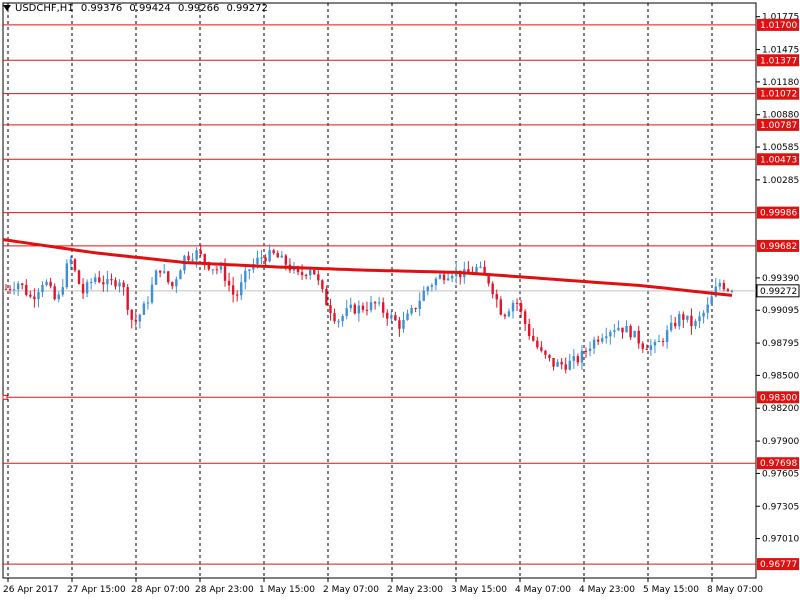 The image size is (800, 600). I want to click on x-tick-label: 5 May 15:00, so click(671, 590).